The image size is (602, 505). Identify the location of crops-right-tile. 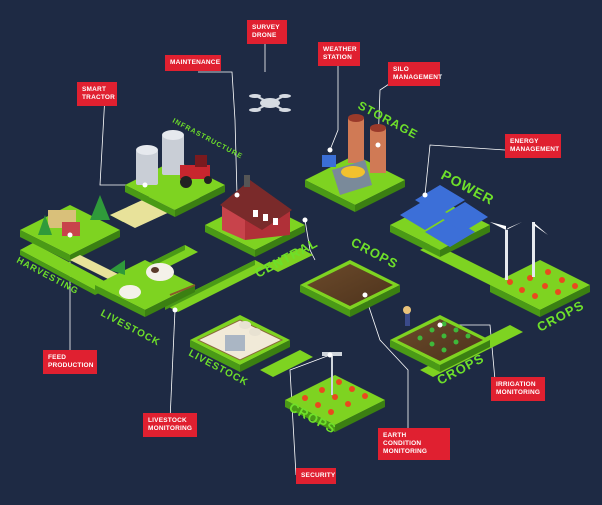
(540, 269).